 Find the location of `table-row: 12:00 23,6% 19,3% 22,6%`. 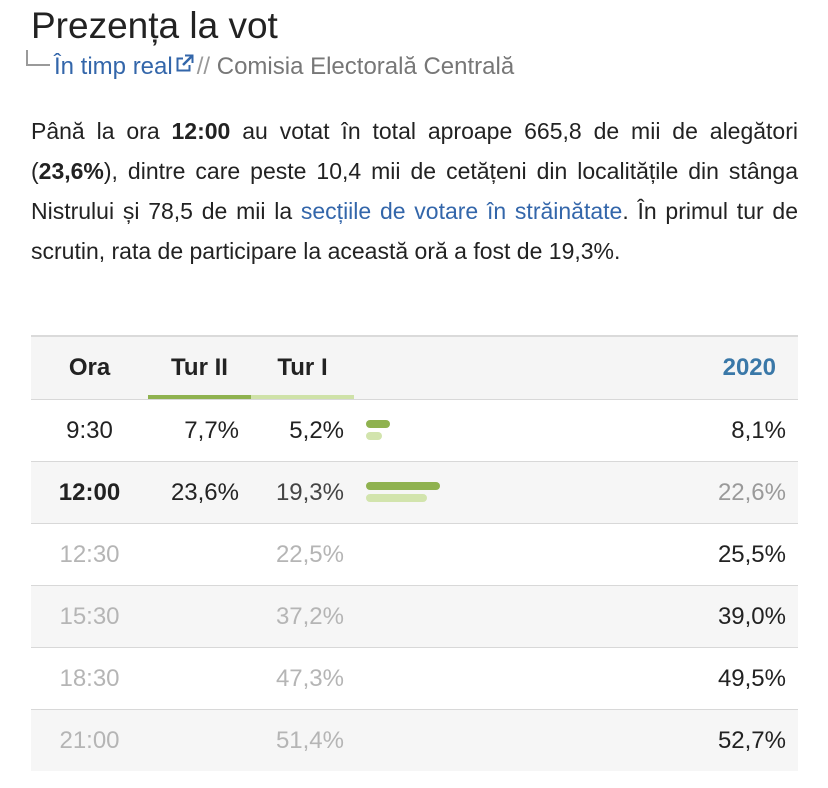

table-row: 12:00 23,6% 19,3% 22,6% is located at coordinates (414, 492).